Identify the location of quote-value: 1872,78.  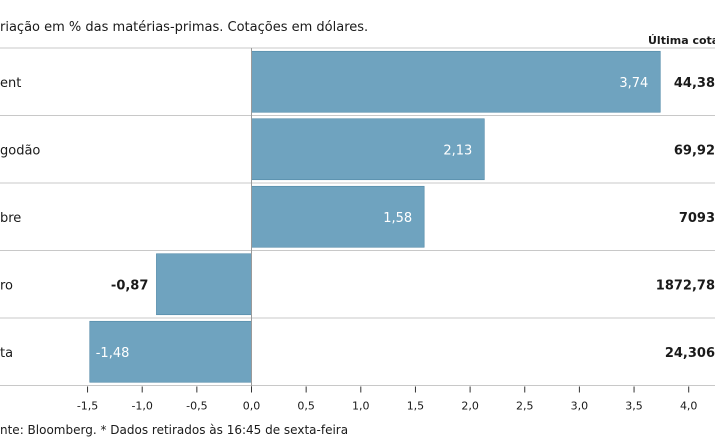
(685, 285).